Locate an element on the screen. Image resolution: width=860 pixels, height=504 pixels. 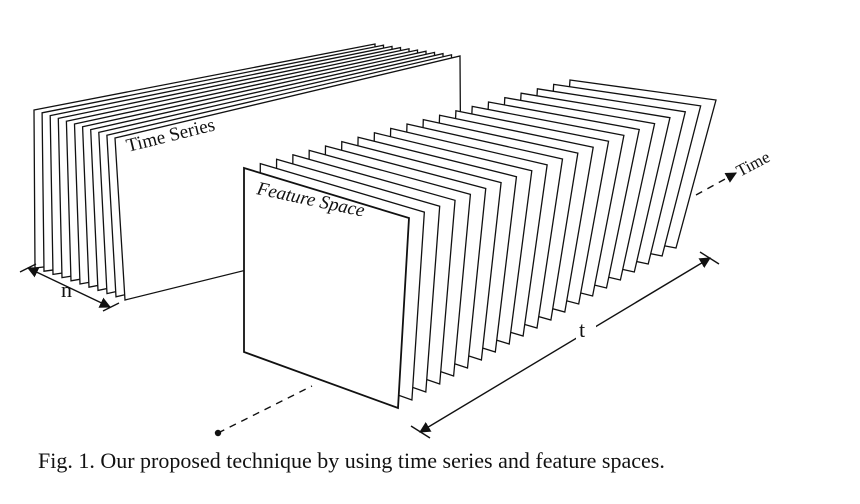
time-axis-label: Time is located at coordinates (753, 163).